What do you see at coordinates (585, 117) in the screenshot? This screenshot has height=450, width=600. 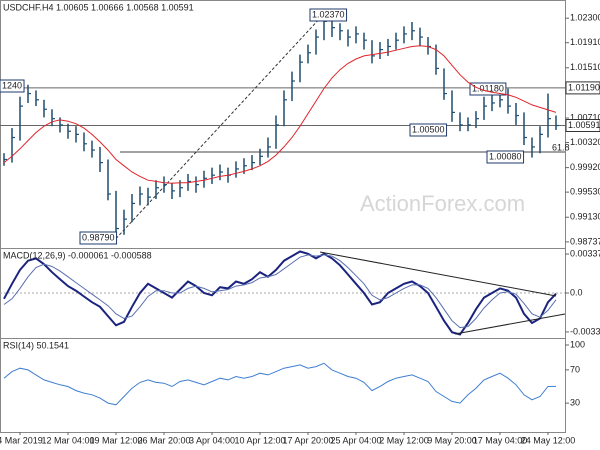 I see `y-tick-label: 1.00710` at bounding box center [585, 117].